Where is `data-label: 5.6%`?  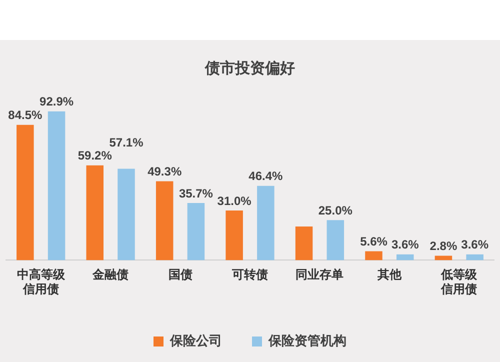 data-label: 5.6% is located at coordinates (374, 241).